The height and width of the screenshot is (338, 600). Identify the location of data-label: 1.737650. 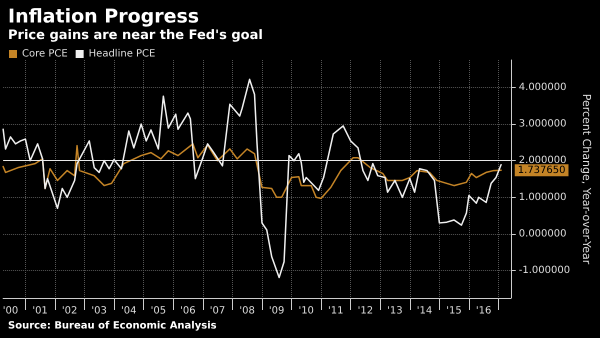
(542, 170).